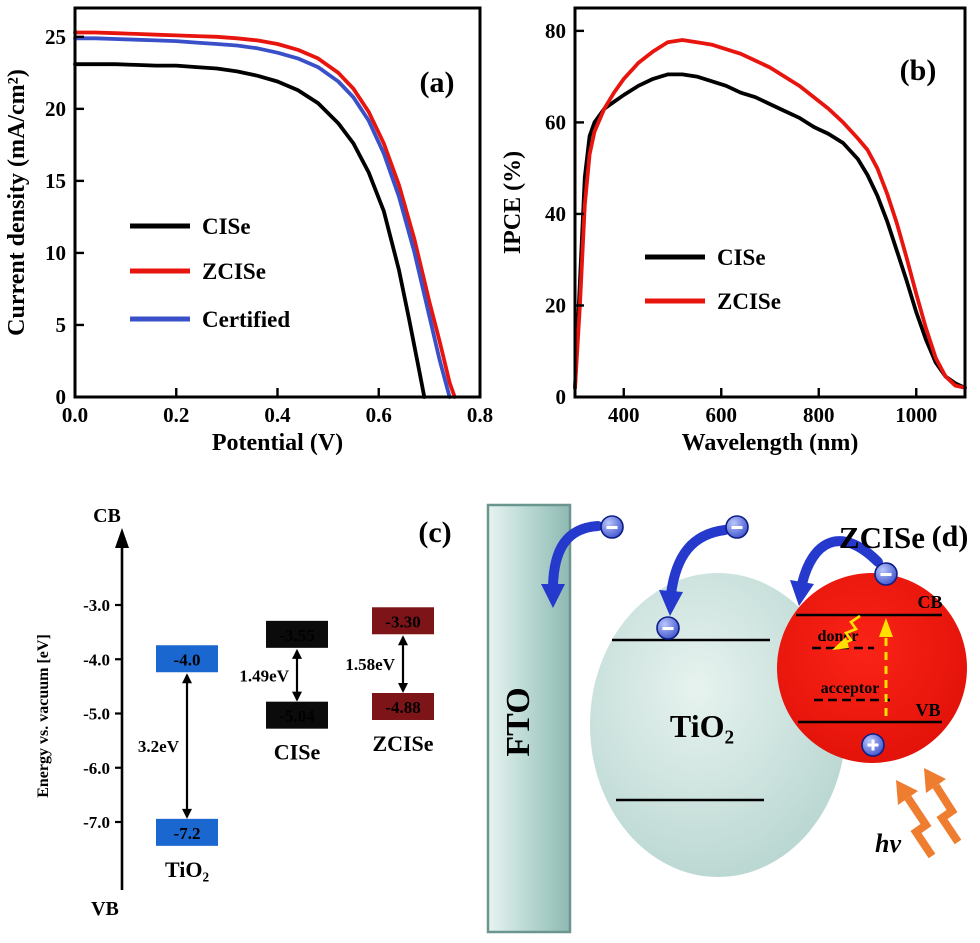  I want to click on y-tick-label: 10, so click(55, 253).